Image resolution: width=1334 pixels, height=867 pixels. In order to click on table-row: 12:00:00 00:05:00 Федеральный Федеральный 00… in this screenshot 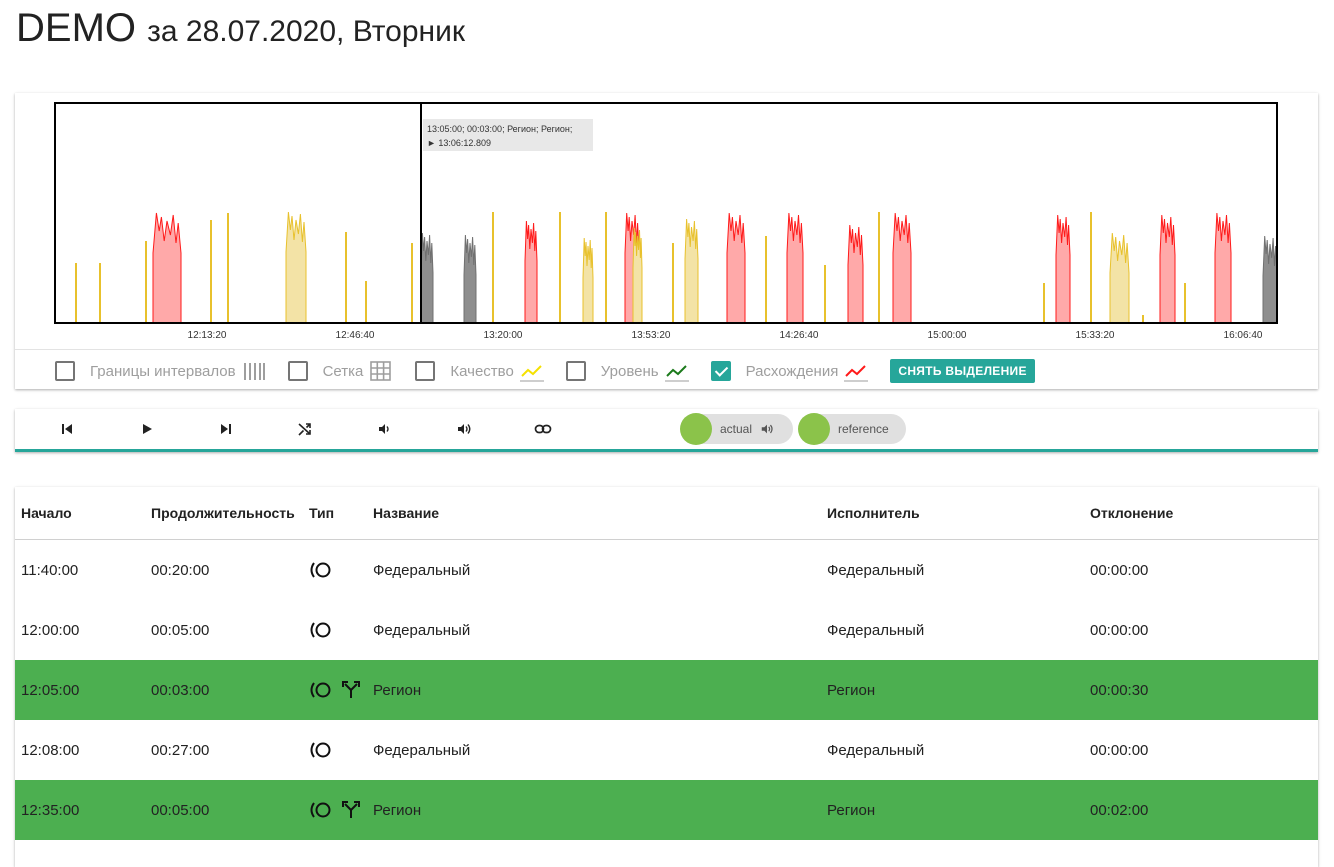, I will do `click(666, 630)`.